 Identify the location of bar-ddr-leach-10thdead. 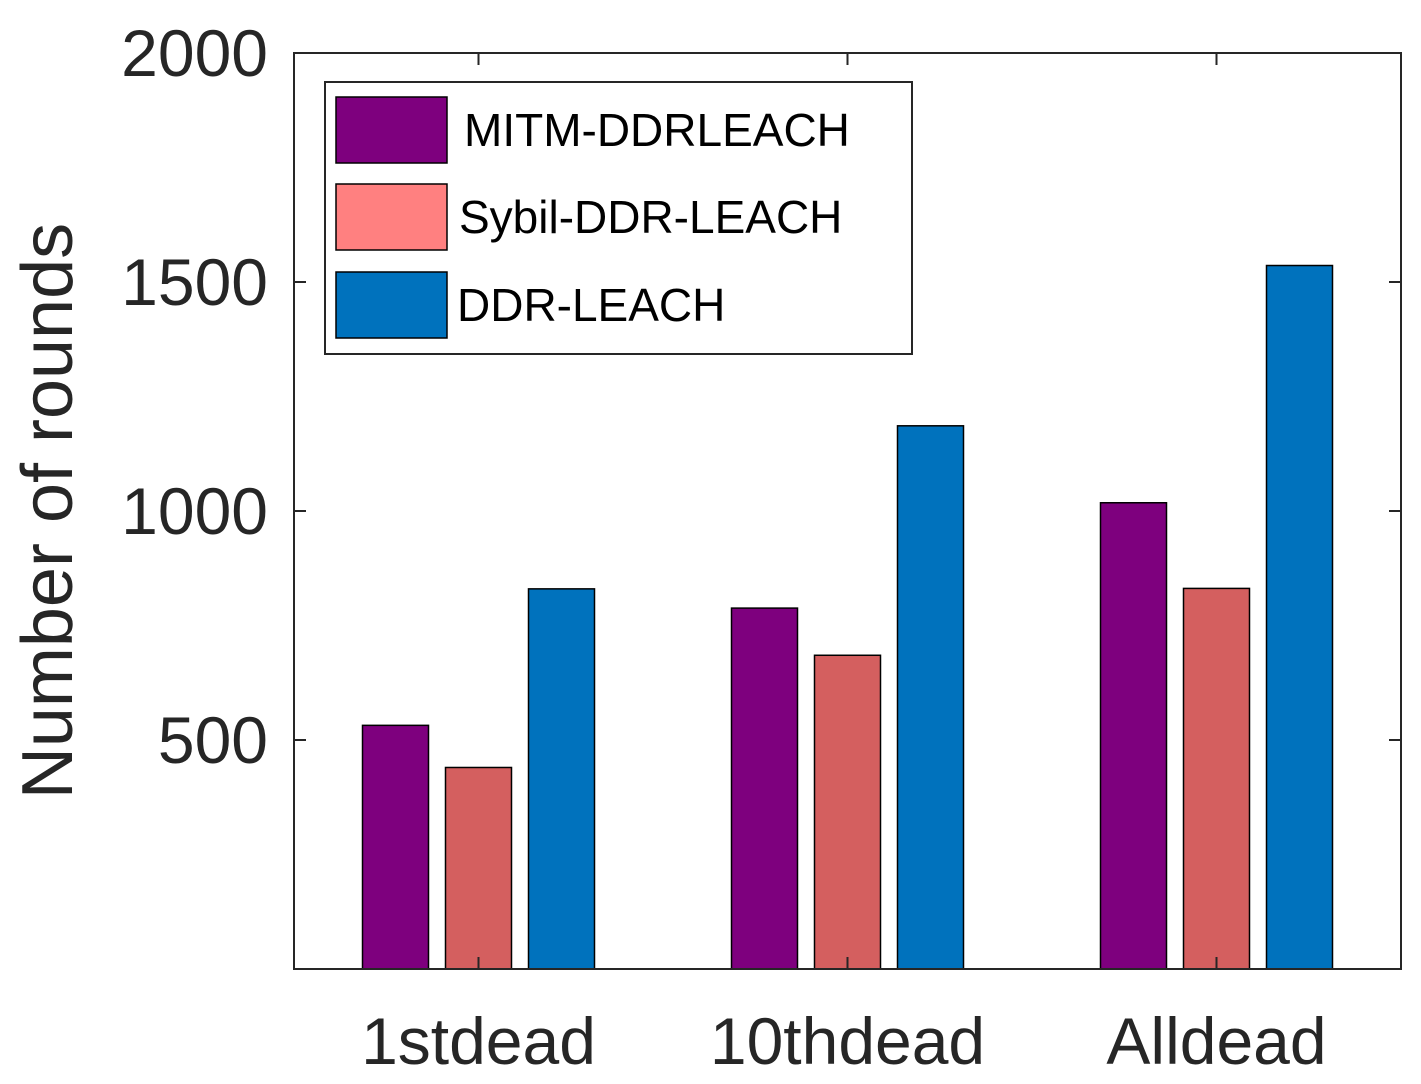
(930, 697).